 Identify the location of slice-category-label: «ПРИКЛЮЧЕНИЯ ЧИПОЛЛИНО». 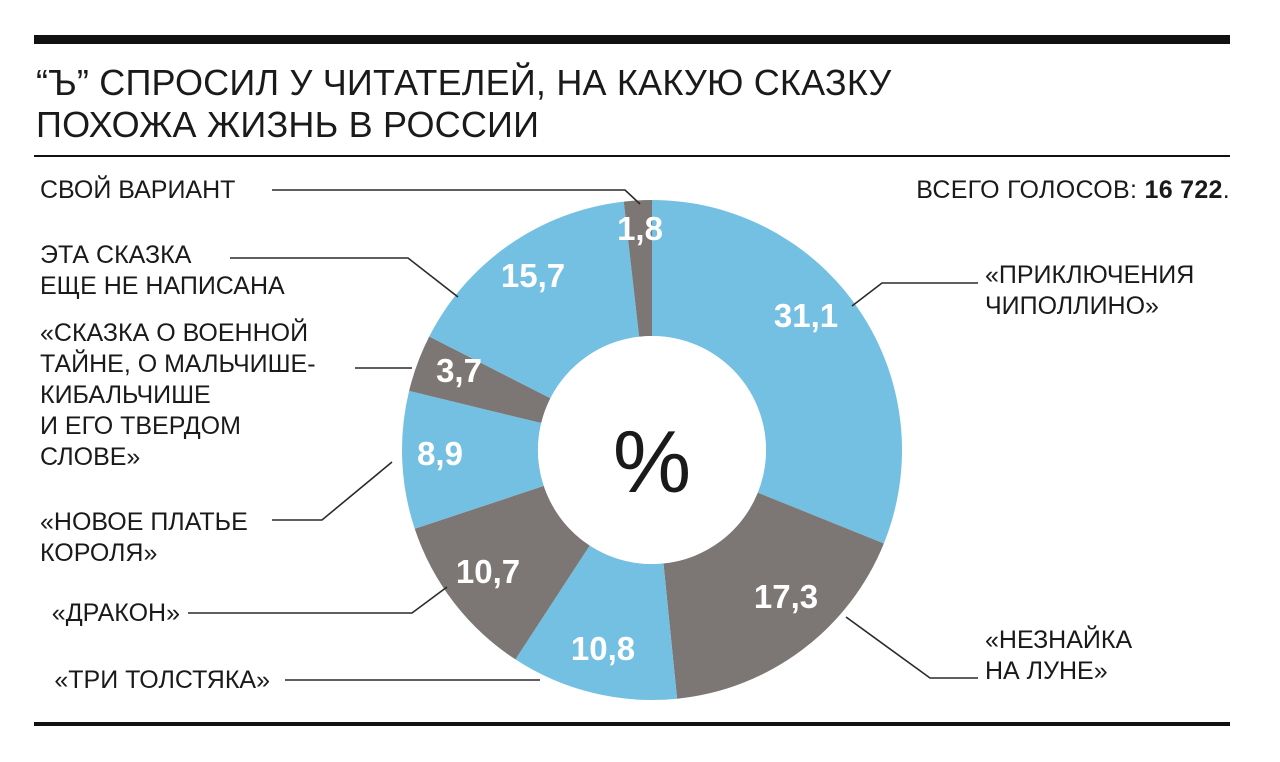
(1089, 290).